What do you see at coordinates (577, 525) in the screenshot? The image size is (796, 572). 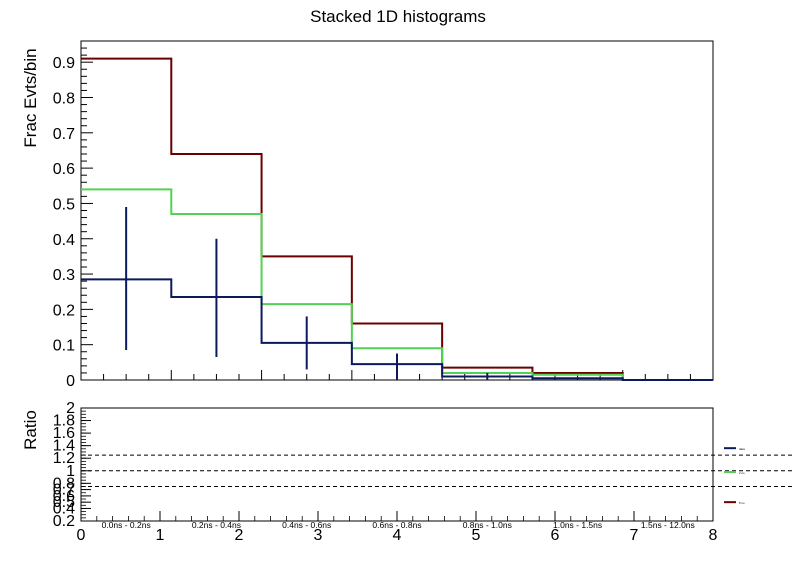 I see `bin-label: 1.0ns - 1.5ns` at bounding box center [577, 525].